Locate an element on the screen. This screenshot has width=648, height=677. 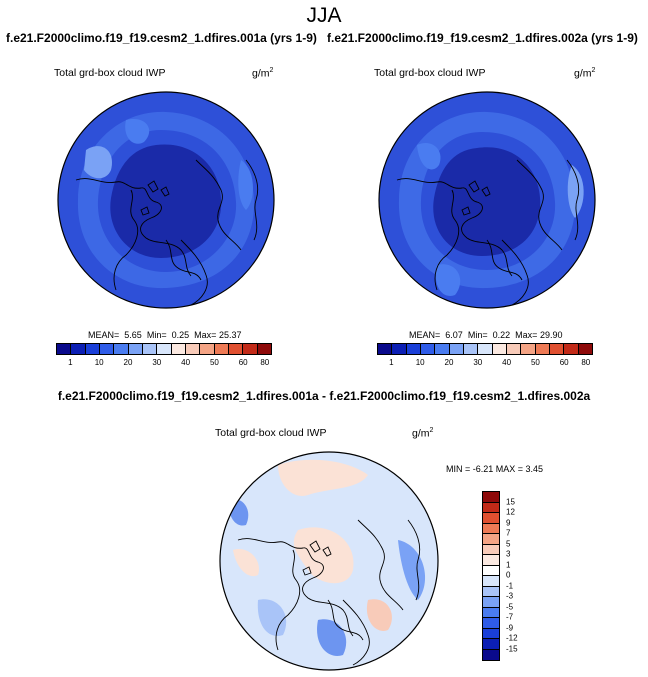
colorbar-tick-label: 7 is located at coordinates (508, 533).